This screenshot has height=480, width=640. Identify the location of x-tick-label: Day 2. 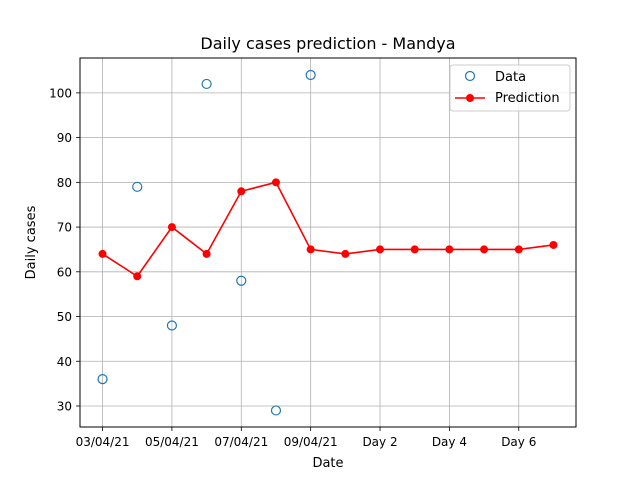
(379, 442).